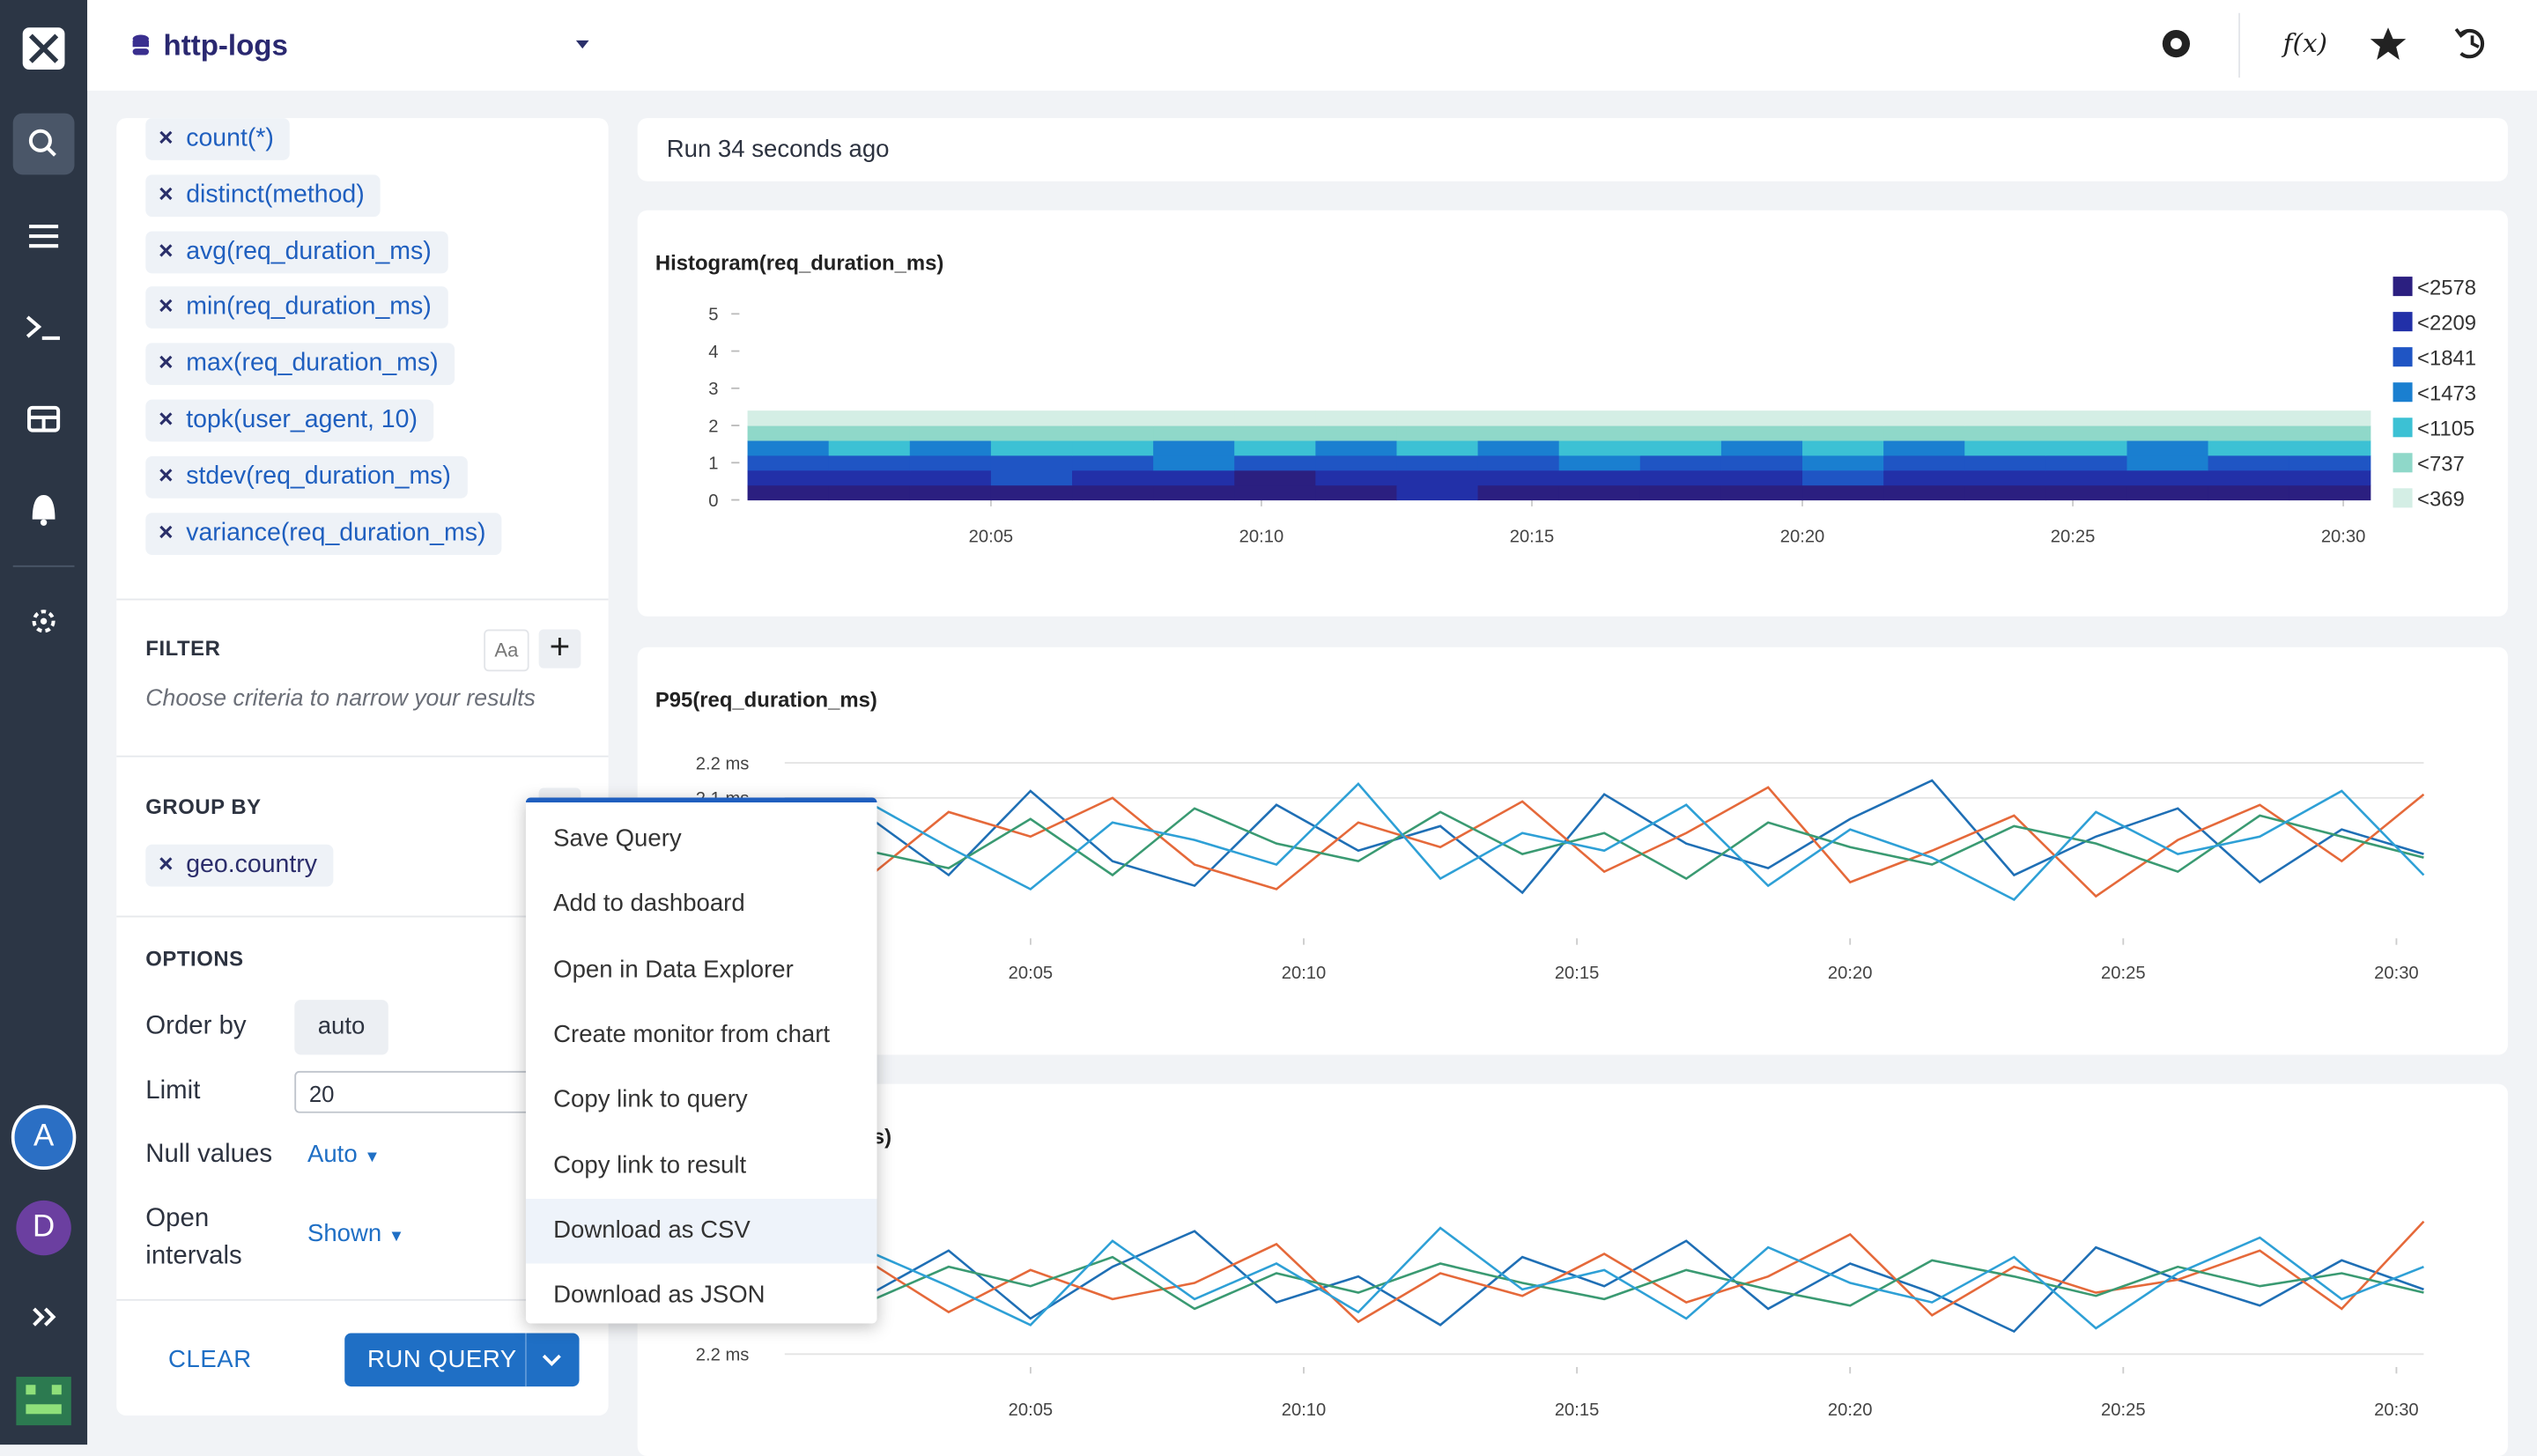 This screenshot has width=2537, height=1456. Describe the element at coordinates (43, 1401) in the screenshot. I see `team-icon` at that location.